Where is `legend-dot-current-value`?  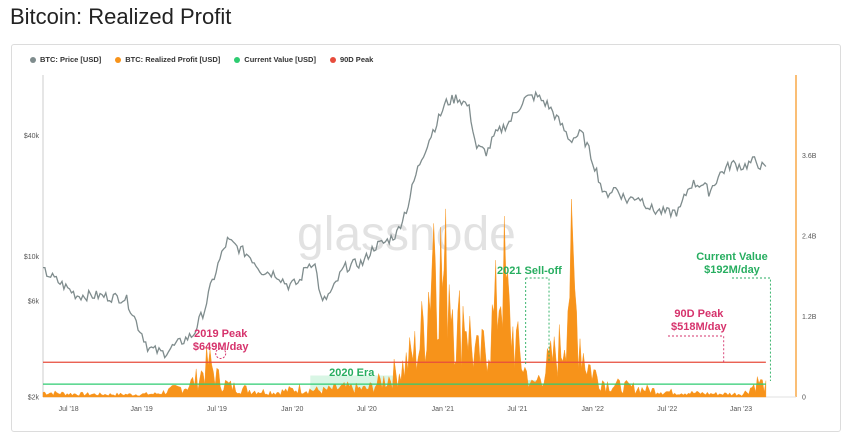 legend-dot-current-value is located at coordinates (237, 59).